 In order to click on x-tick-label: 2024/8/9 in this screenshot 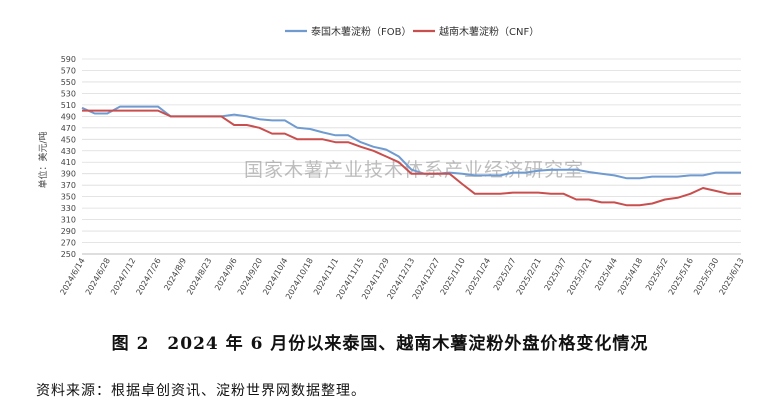, I will do `click(175, 275)`.